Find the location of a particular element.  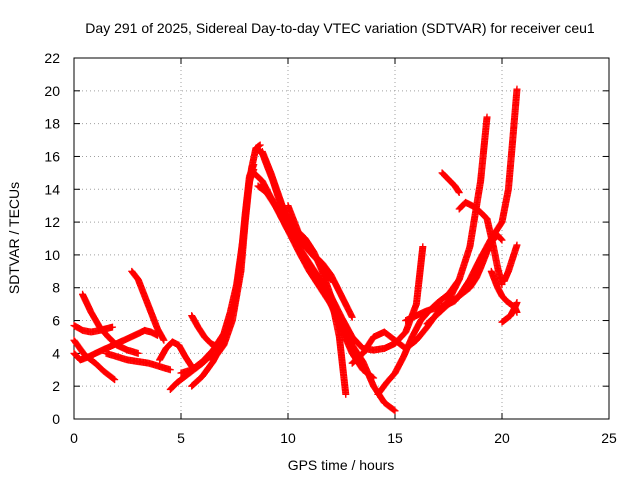

x-tick-label: 10 is located at coordinates (288, 438).